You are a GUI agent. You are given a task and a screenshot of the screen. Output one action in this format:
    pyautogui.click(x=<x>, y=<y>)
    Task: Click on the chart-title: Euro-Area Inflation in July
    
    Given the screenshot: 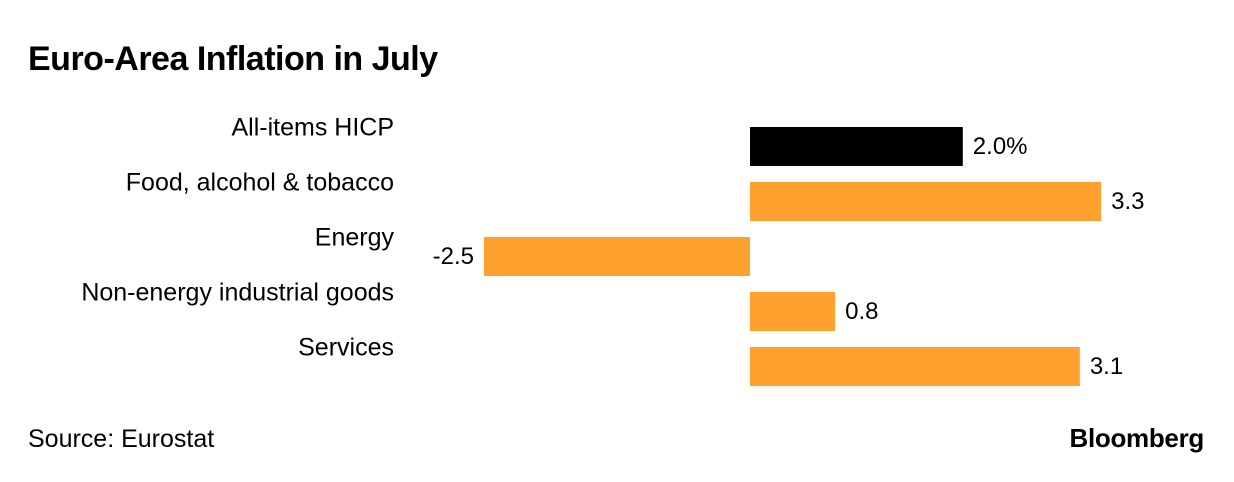 What is the action you would take?
    pyautogui.click(x=233, y=59)
    